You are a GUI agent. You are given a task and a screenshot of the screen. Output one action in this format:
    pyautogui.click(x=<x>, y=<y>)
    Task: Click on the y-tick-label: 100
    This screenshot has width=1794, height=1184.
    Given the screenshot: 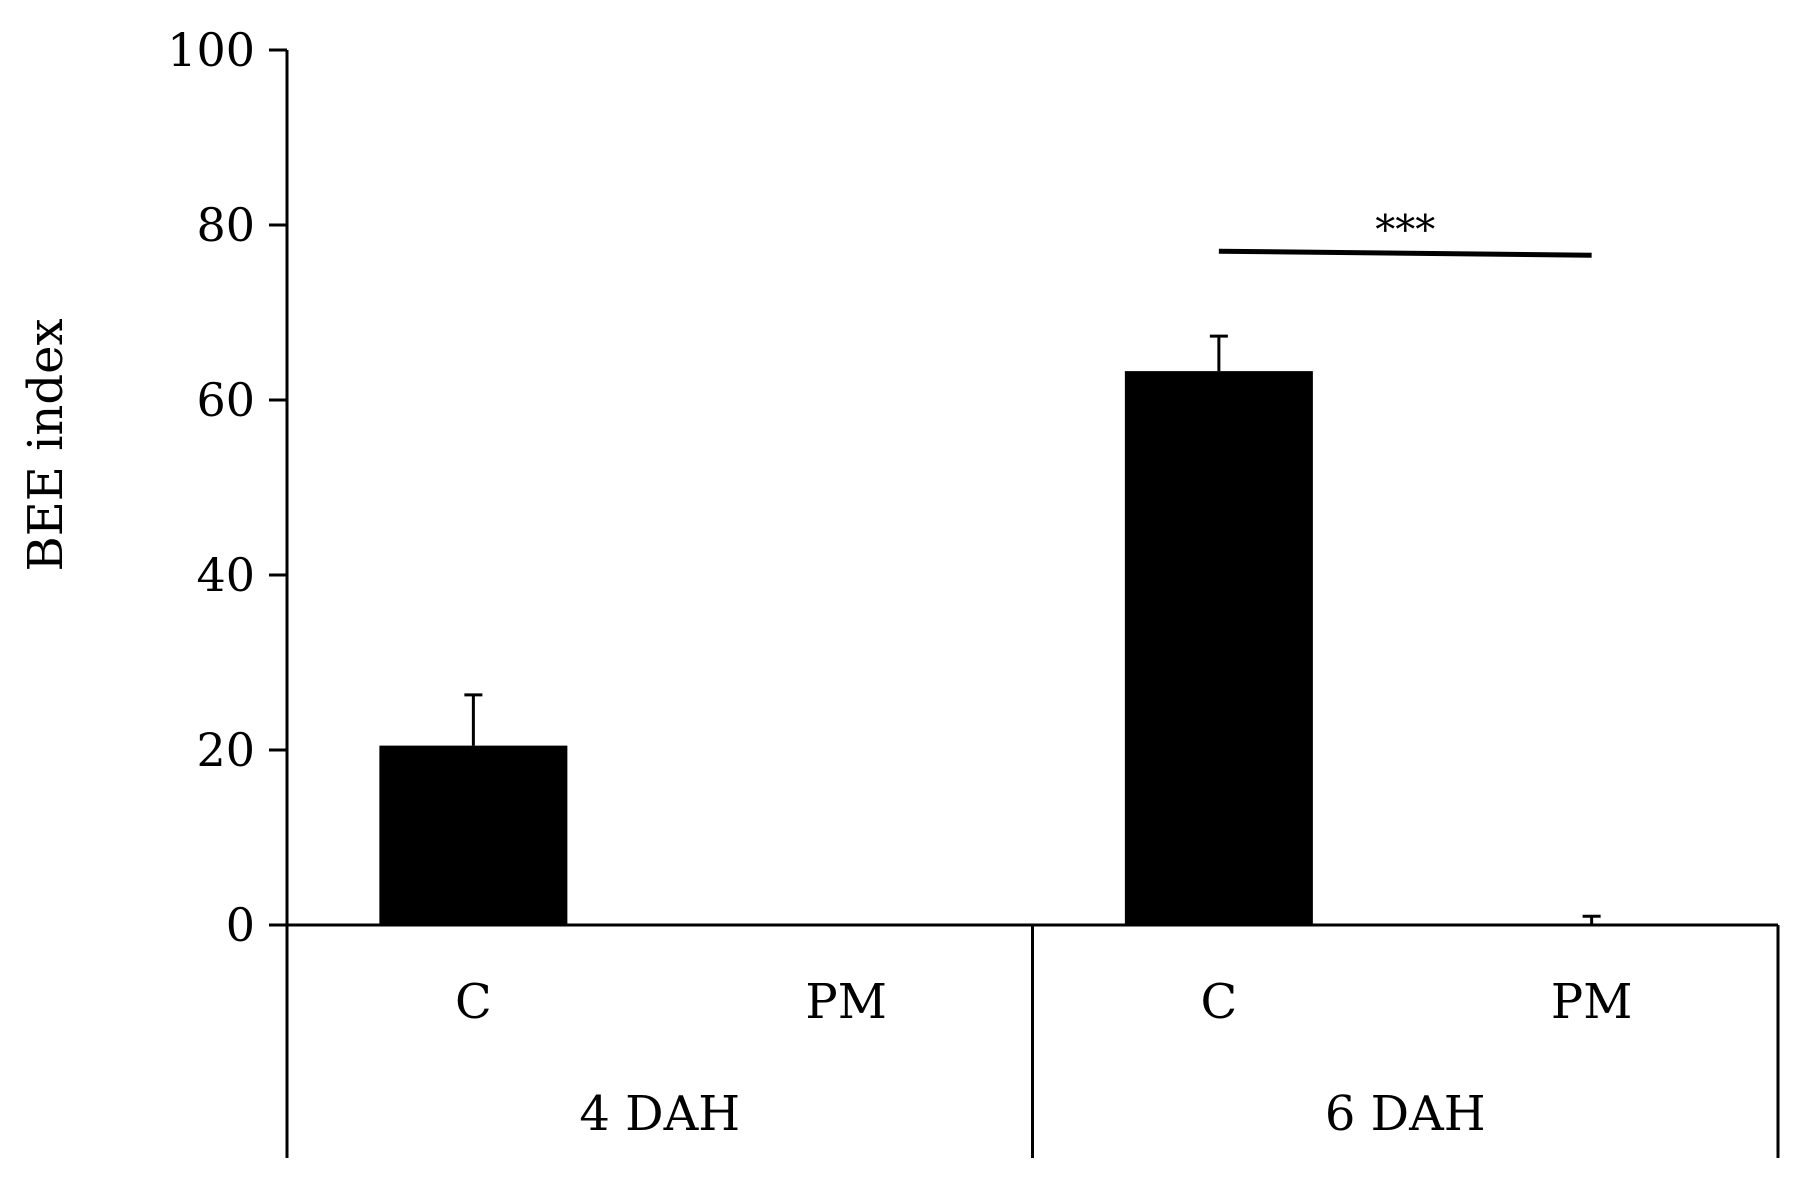 What is the action you would take?
    pyautogui.click(x=211, y=50)
    